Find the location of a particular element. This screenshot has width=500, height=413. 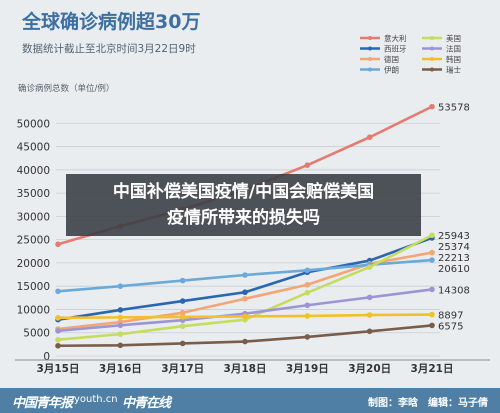

y-tick-label: 45000 is located at coordinates (33, 148).